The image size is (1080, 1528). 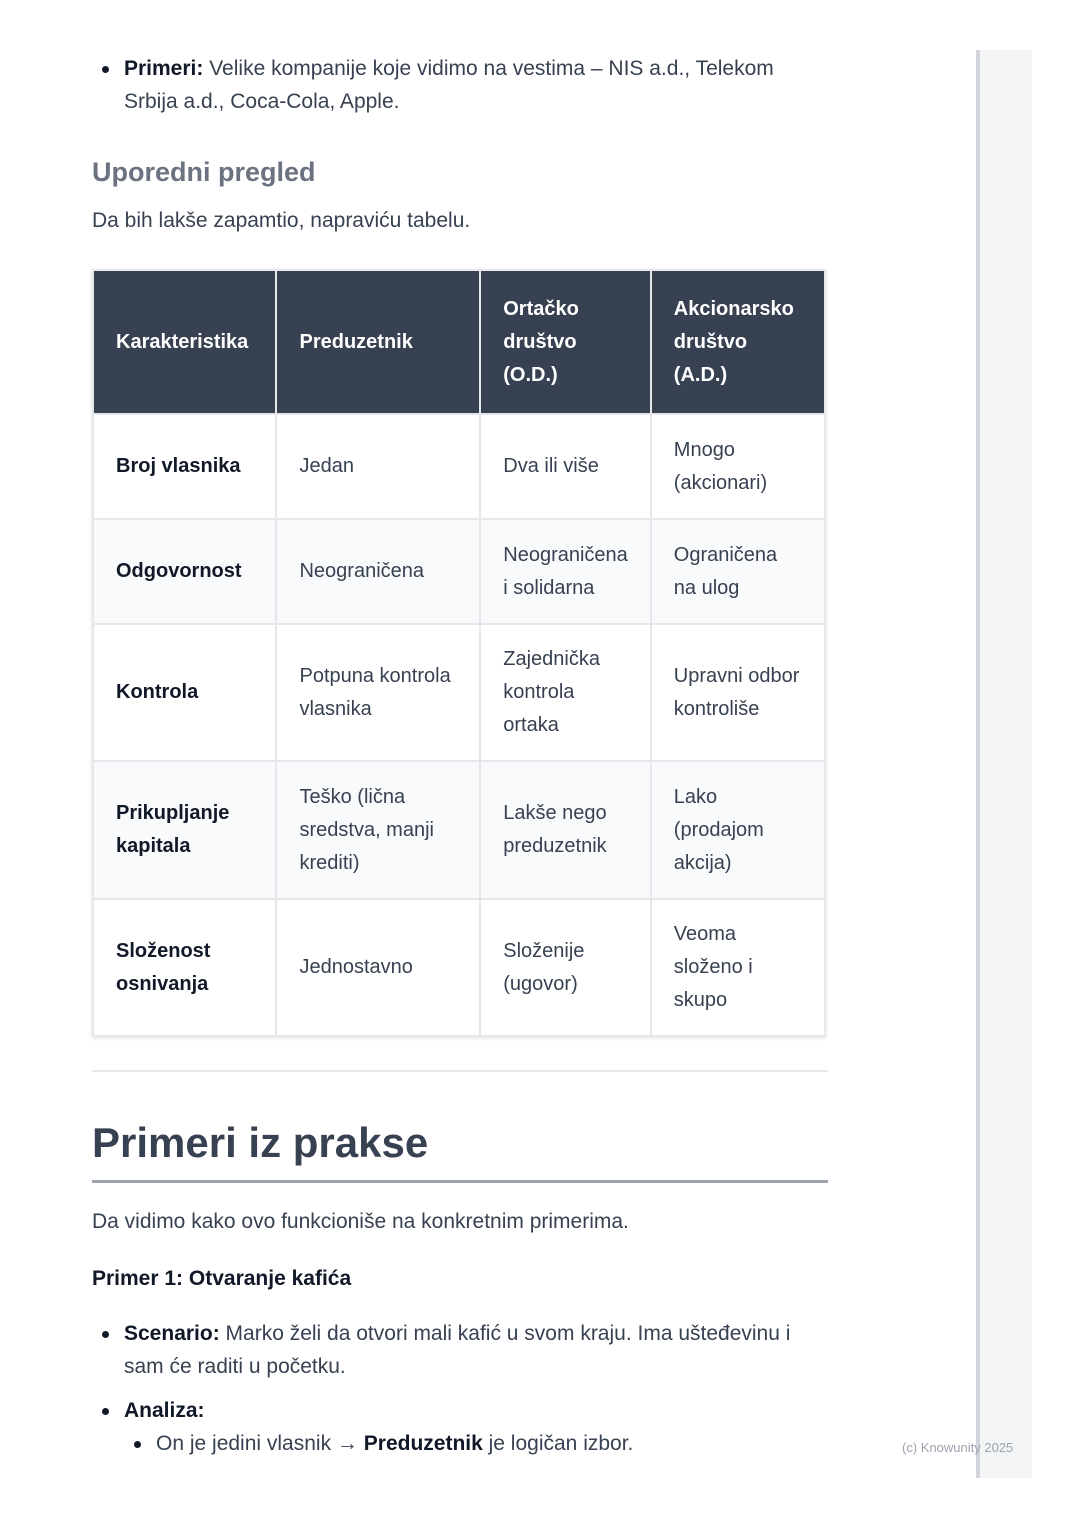 I want to click on column-header: Preduzetnik, so click(x=378, y=342).